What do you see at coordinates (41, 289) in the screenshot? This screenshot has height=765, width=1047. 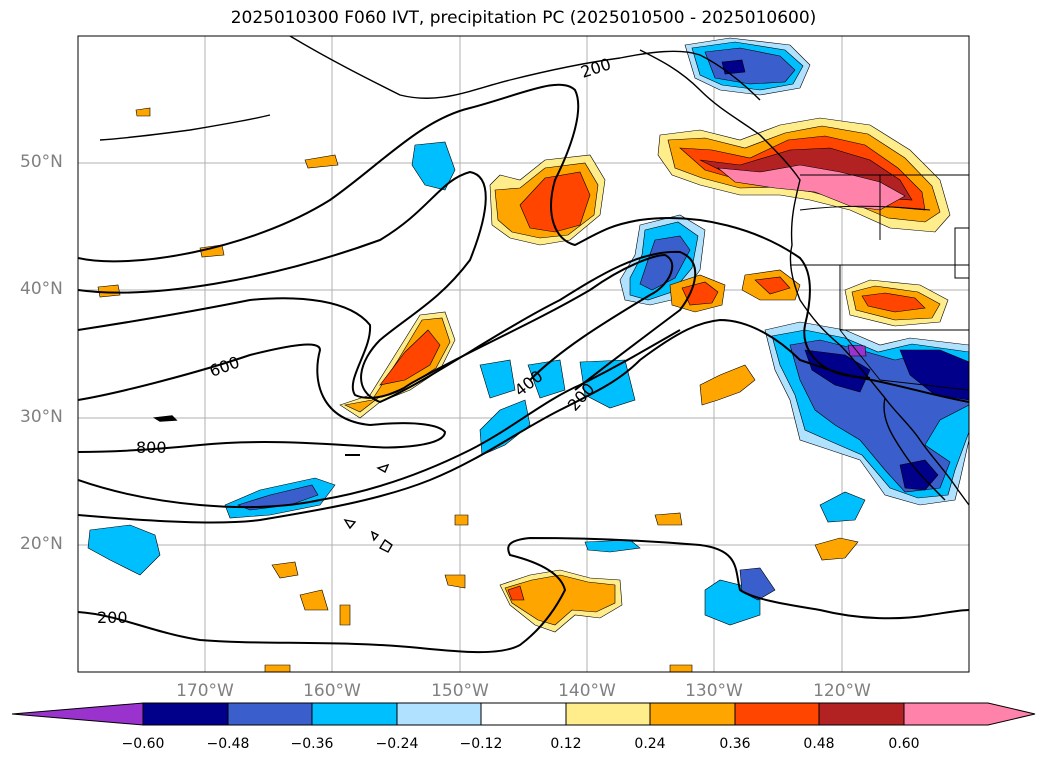 I see `lat-label-40n: 40°N` at bounding box center [41, 289].